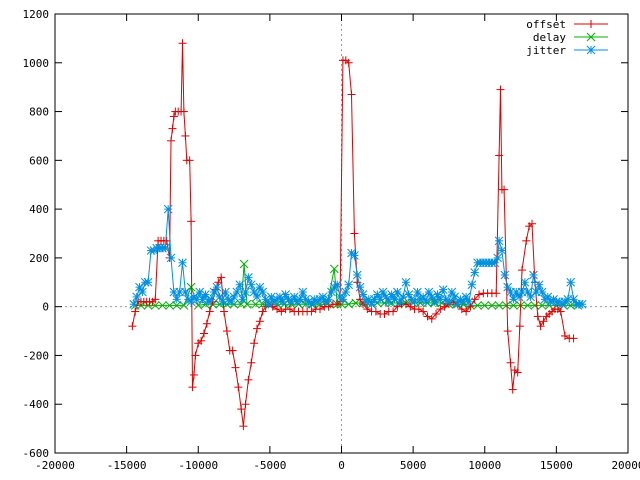  Describe the element at coordinates (39, 112) in the screenshot. I see `y-tick-label: 800` at that location.